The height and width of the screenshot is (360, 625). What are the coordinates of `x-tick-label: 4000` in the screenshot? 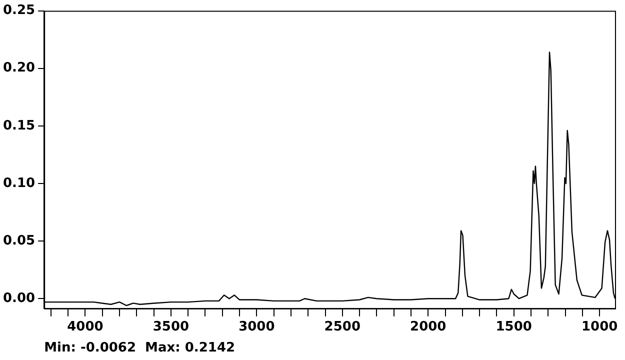 It's located at (85, 327).